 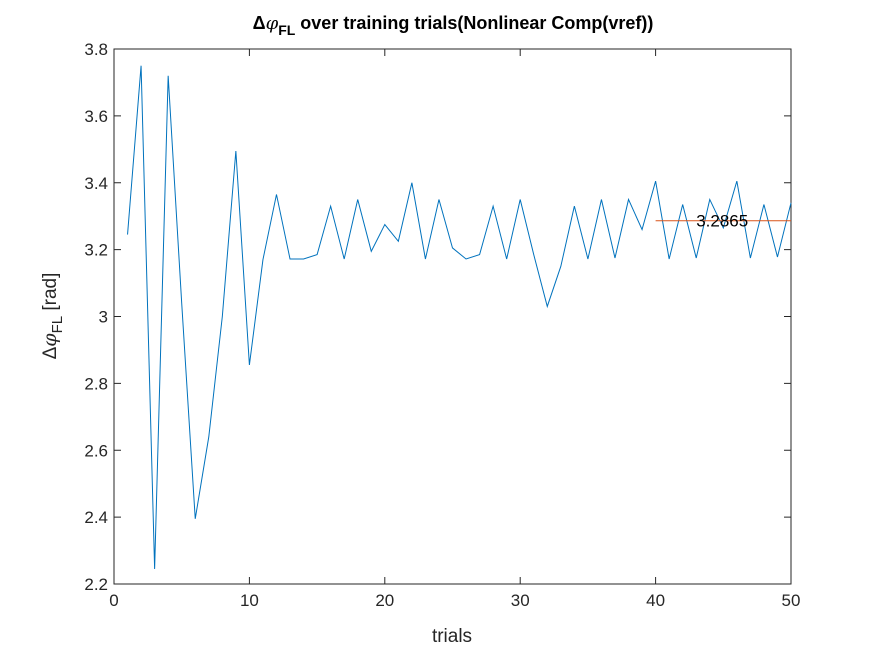 What do you see at coordinates (791, 600) in the screenshot?
I see `x-tick-label: 50` at bounding box center [791, 600].